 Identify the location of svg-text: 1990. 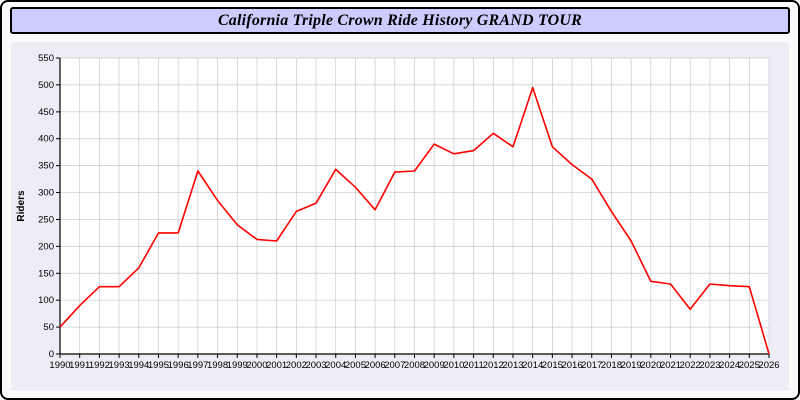
(59, 365).